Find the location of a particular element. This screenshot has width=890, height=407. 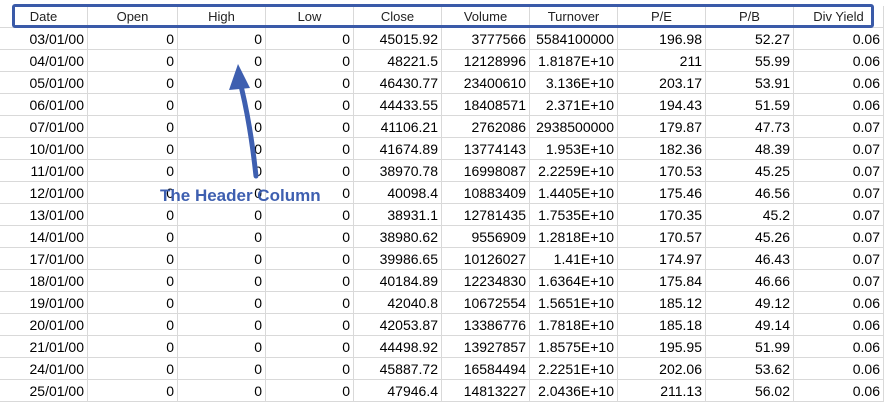

table-cell: 194.43 is located at coordinates (662, 105).